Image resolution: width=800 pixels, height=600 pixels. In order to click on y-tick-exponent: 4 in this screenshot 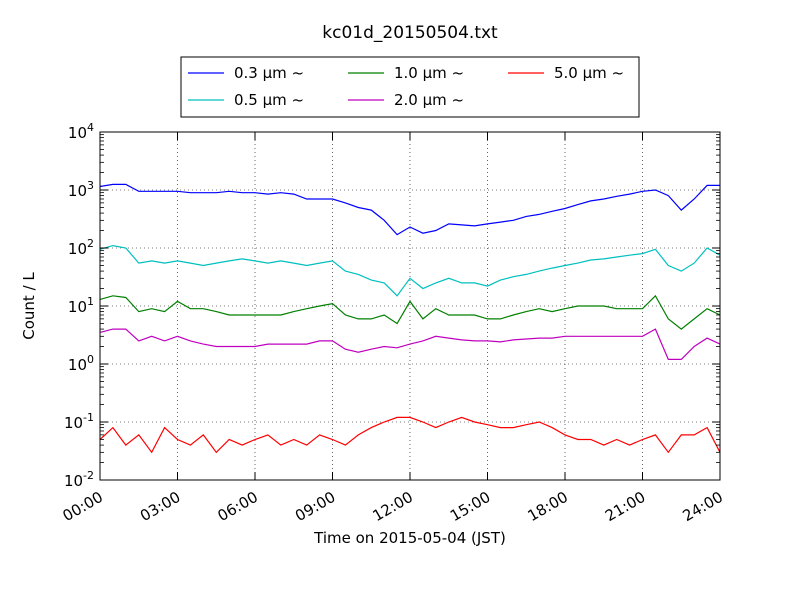, I will do `click(90, 127)`.